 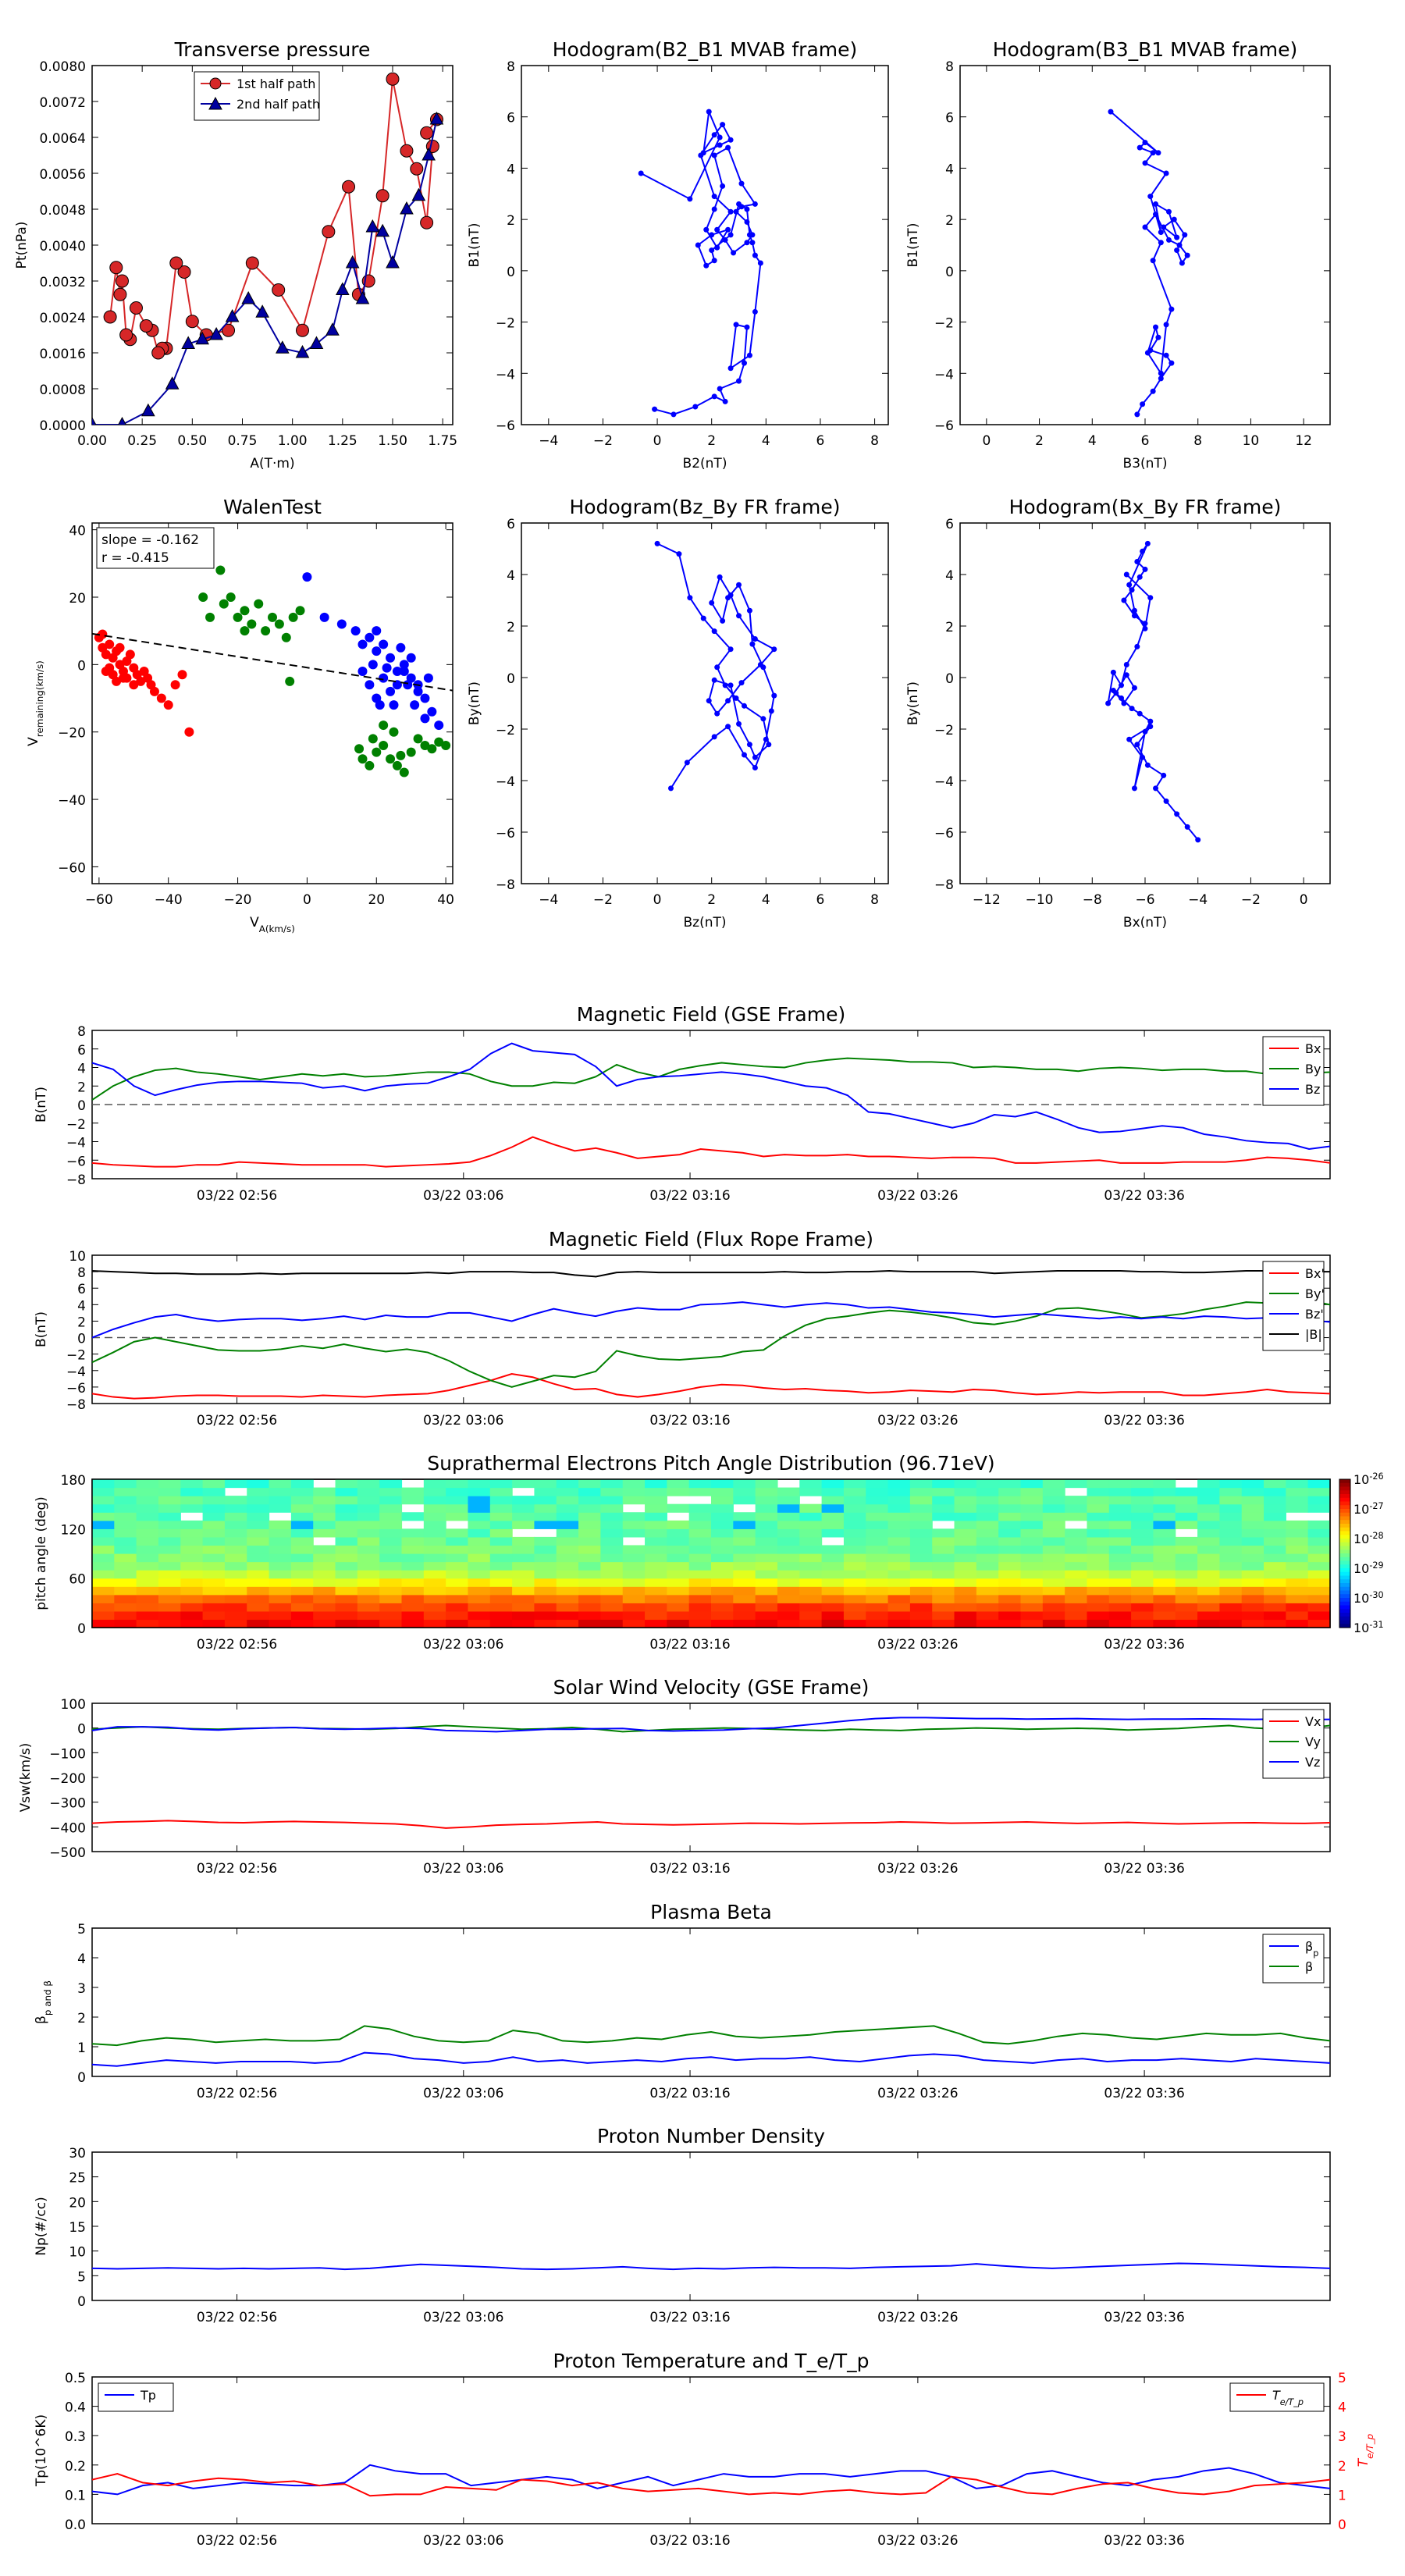 I want to click on ytick-label: 180, so click(x=73, y=1481).